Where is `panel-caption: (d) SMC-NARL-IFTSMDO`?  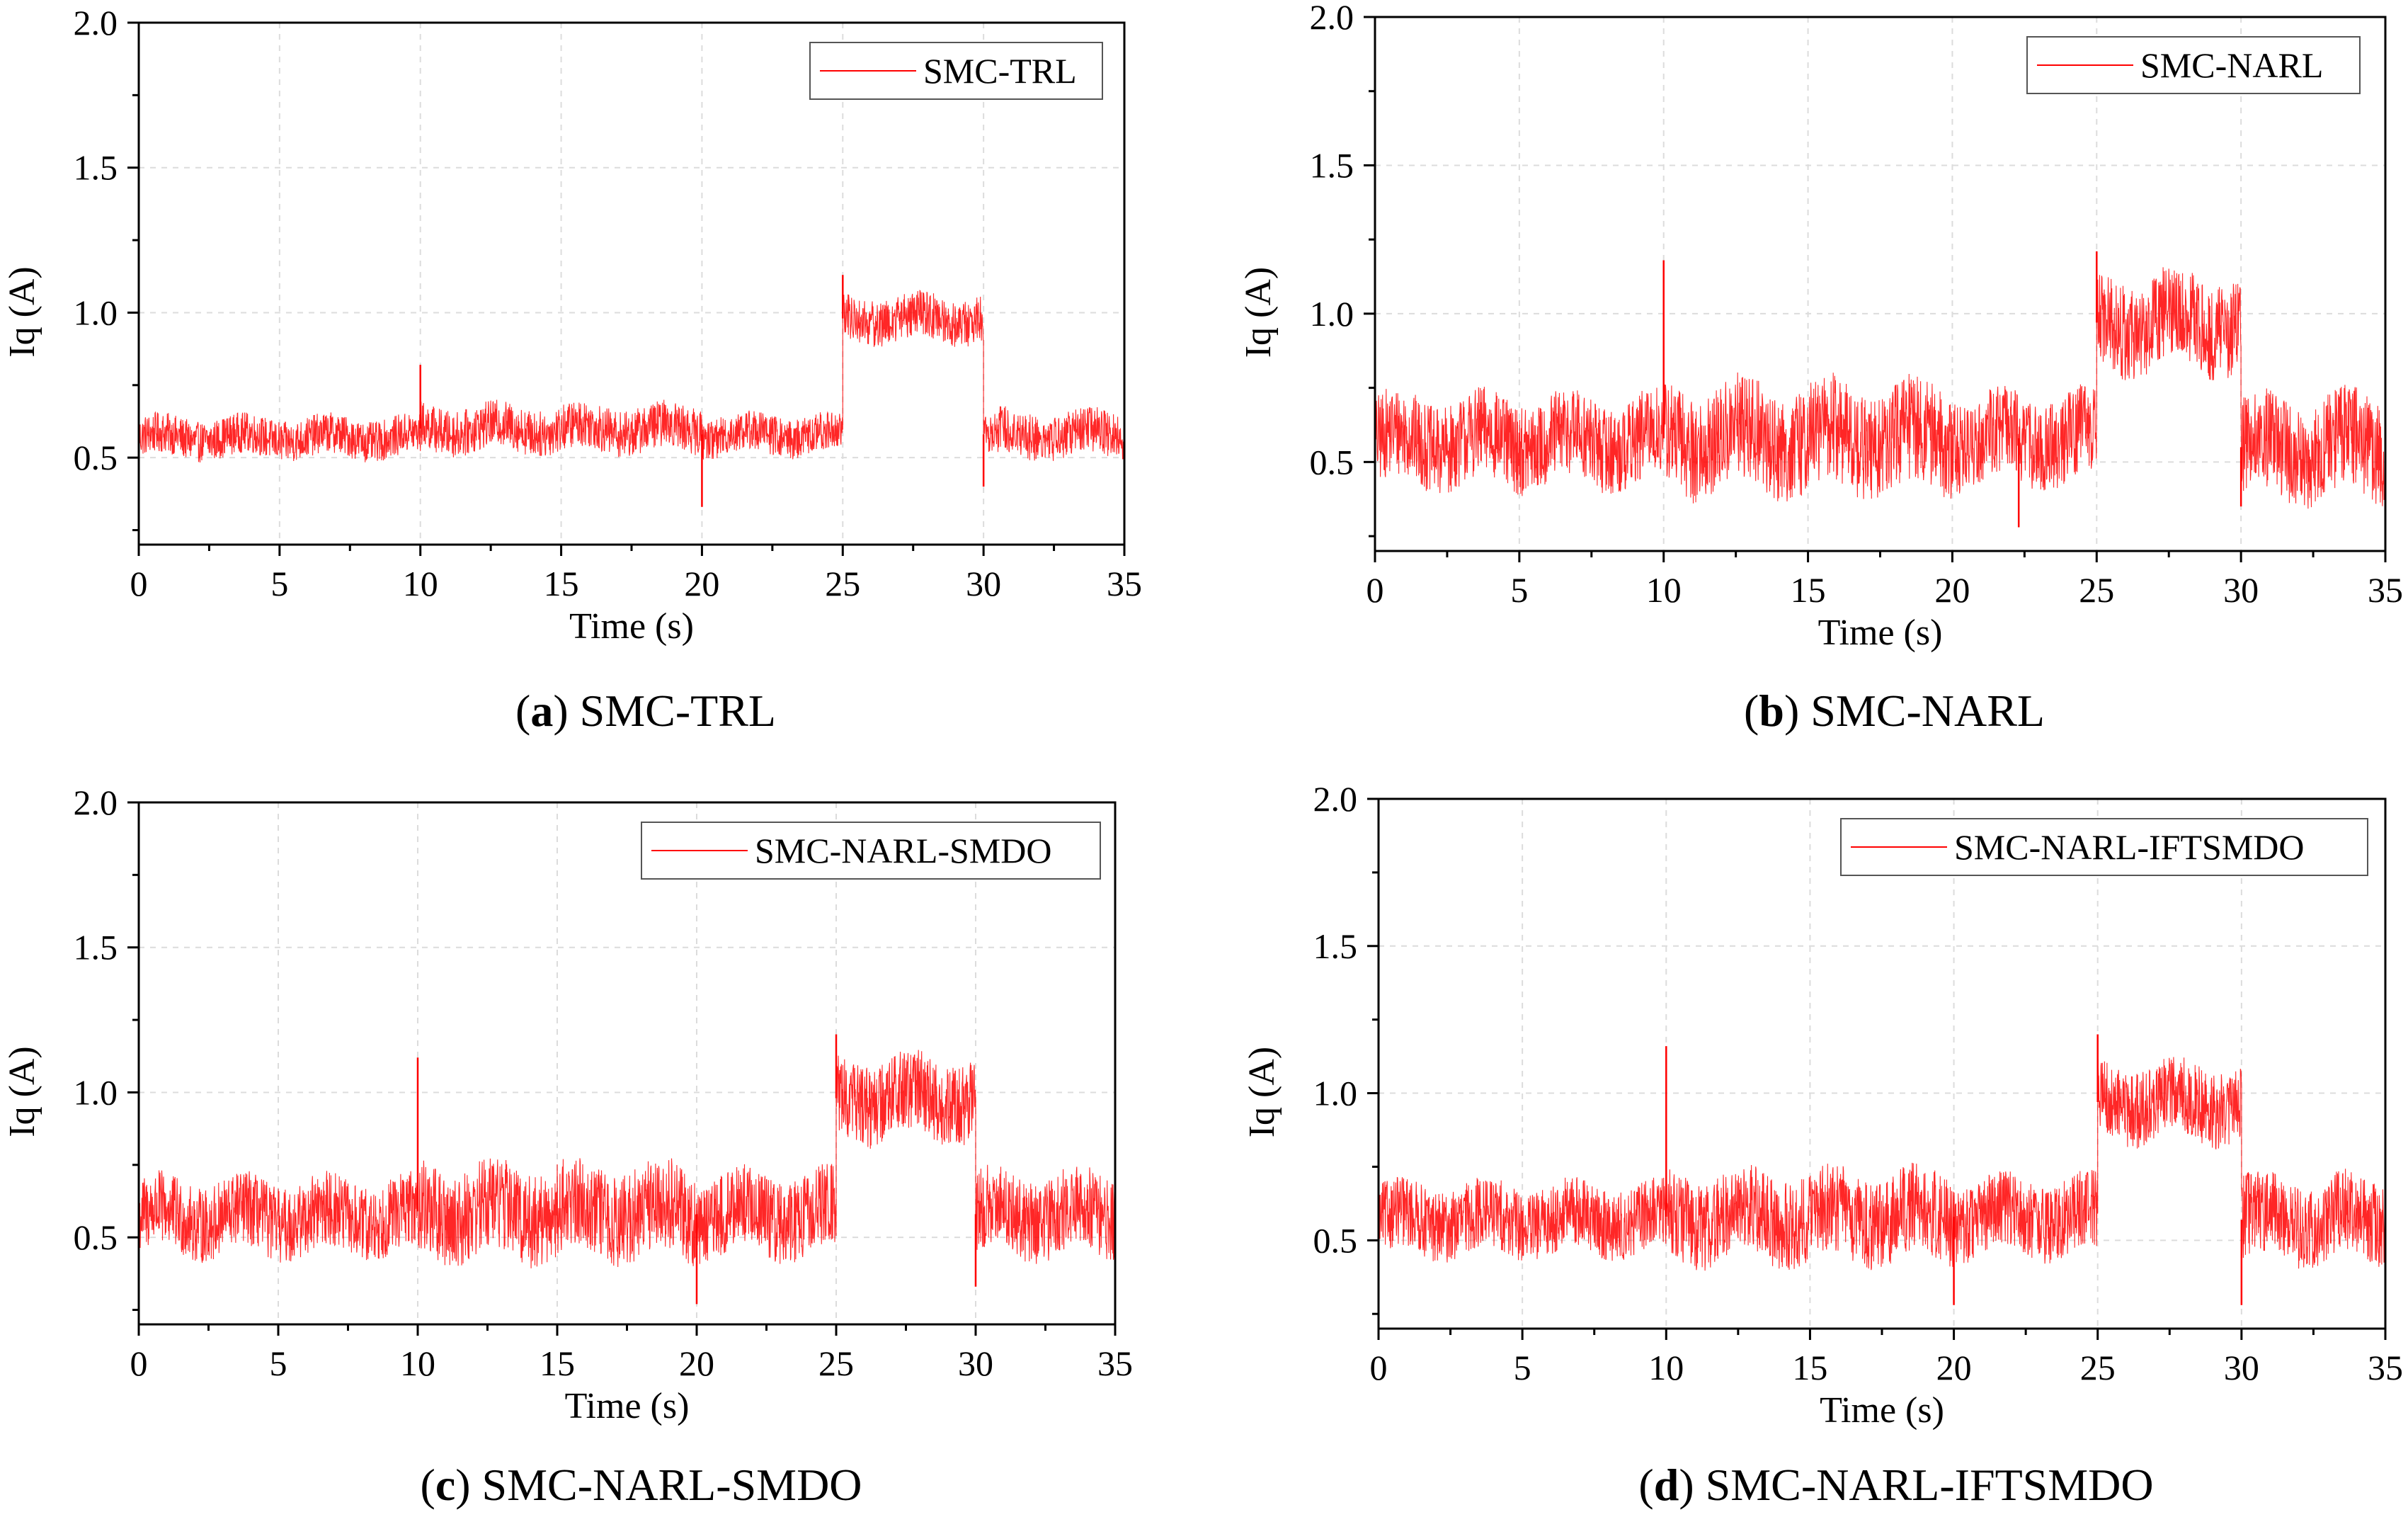
panel-caption: (d) SMC-NARL-IFTSMDO is located at coordinates (1895, 1485).